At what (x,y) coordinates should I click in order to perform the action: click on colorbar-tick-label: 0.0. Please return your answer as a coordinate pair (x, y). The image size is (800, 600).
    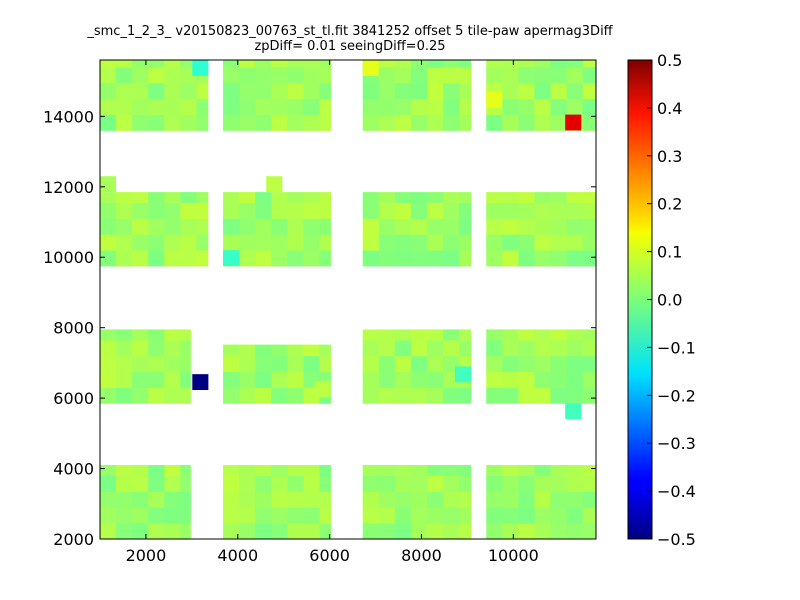
    Looking at the image, I should click on (669, 300).